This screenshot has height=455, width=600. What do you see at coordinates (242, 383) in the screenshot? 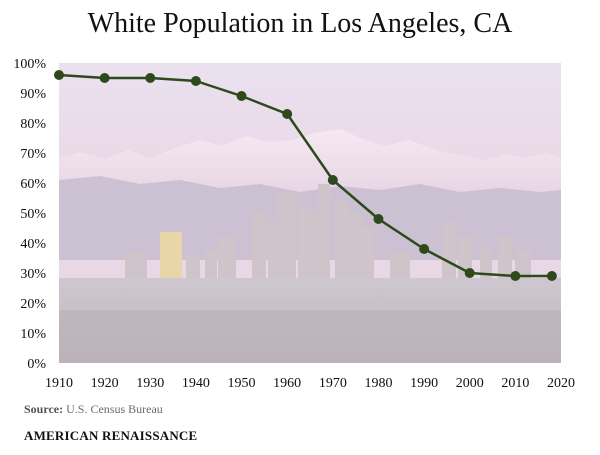
I see `x-tick-label: 1950` at bounding box center [242, 383].